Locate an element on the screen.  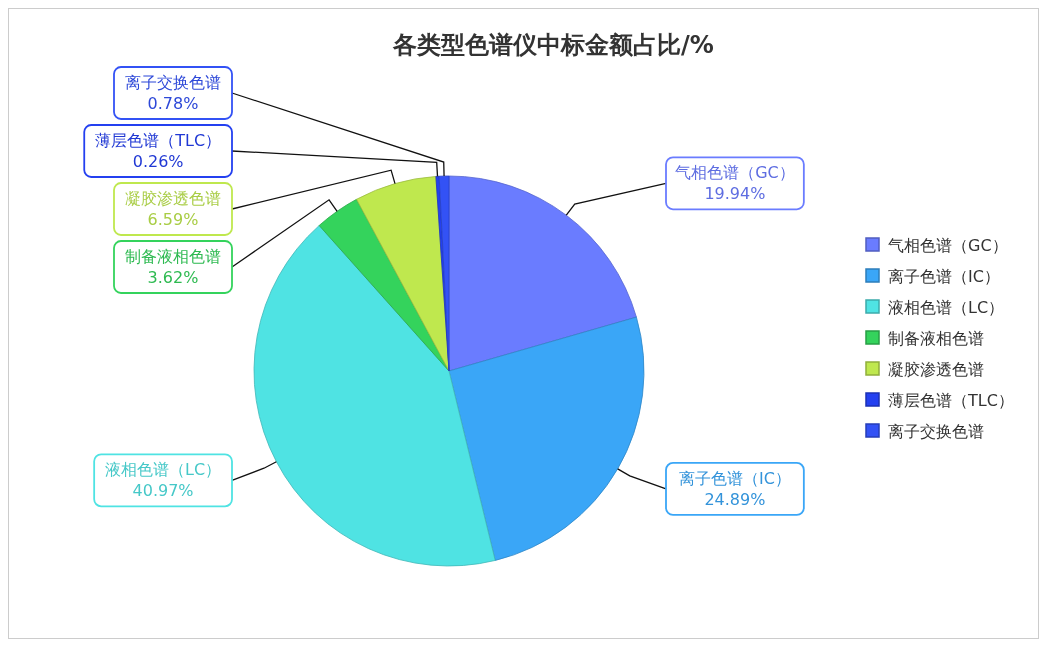
legend-label: 气相色谱（GC） is located at coordinates (948, 245).